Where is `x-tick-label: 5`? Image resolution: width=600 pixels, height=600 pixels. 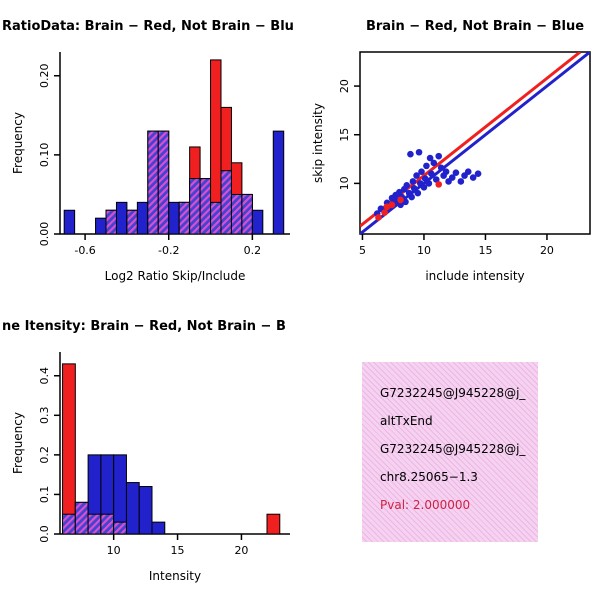
x-tick-label: 5 is located at coordinates (362, 250).